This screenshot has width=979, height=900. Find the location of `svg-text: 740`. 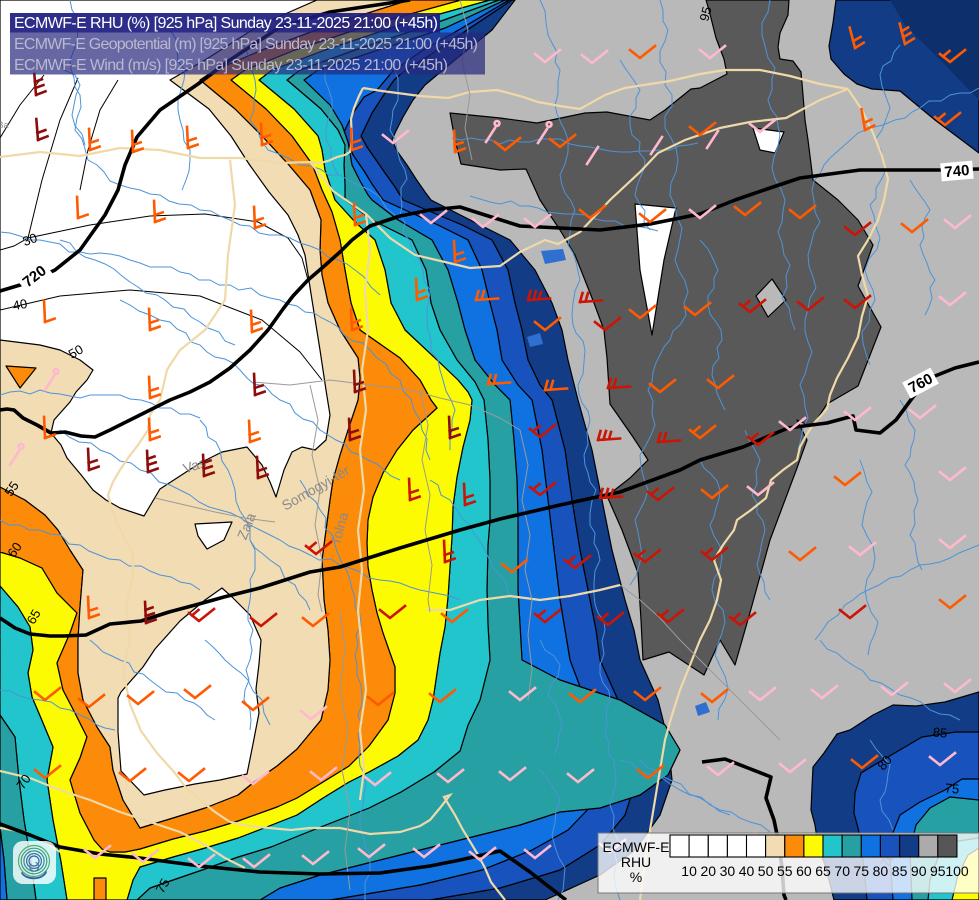

svg-text: 740 is located at coordinates (957, 171).